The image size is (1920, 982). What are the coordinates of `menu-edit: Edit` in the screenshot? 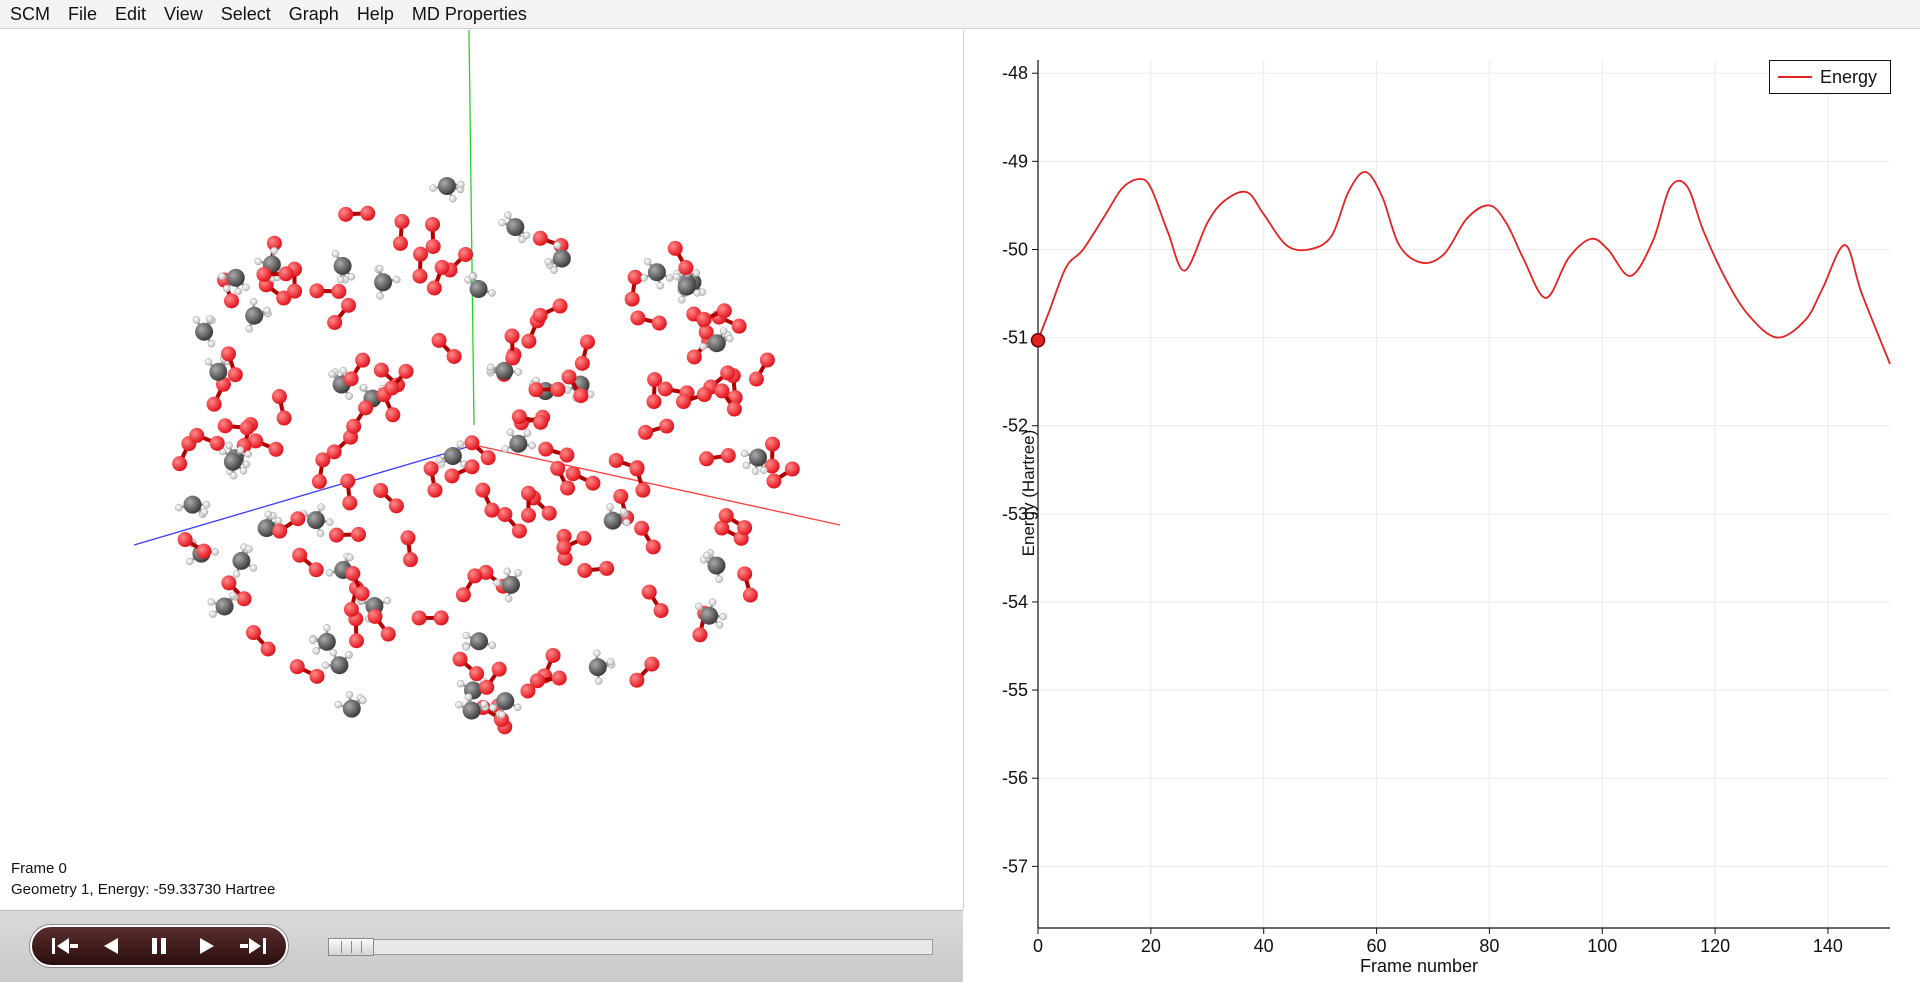 It's located at (133, 14).